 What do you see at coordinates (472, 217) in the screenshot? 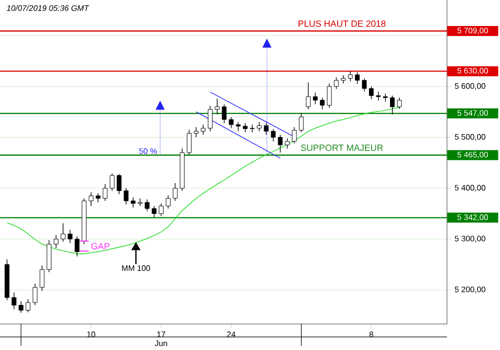
I see `ref-line-label: 5 342,00` at bounding box center [472, 217].